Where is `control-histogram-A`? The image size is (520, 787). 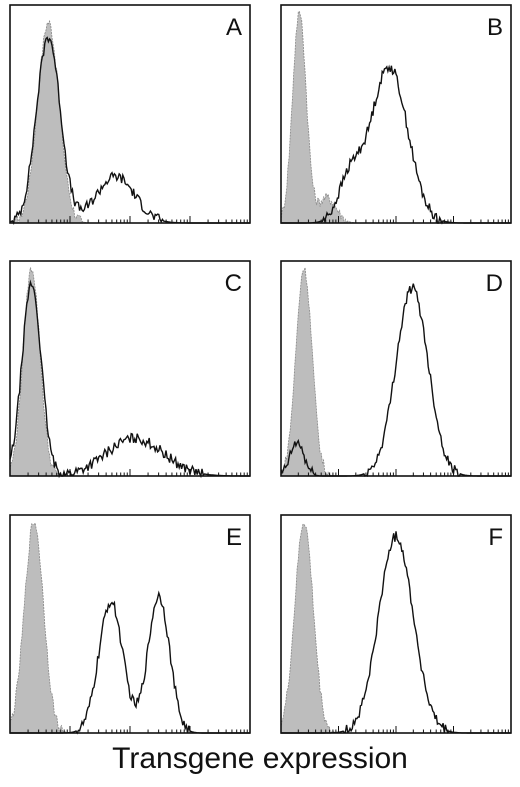
control-histogram-A is located at coordinates (129, 121).